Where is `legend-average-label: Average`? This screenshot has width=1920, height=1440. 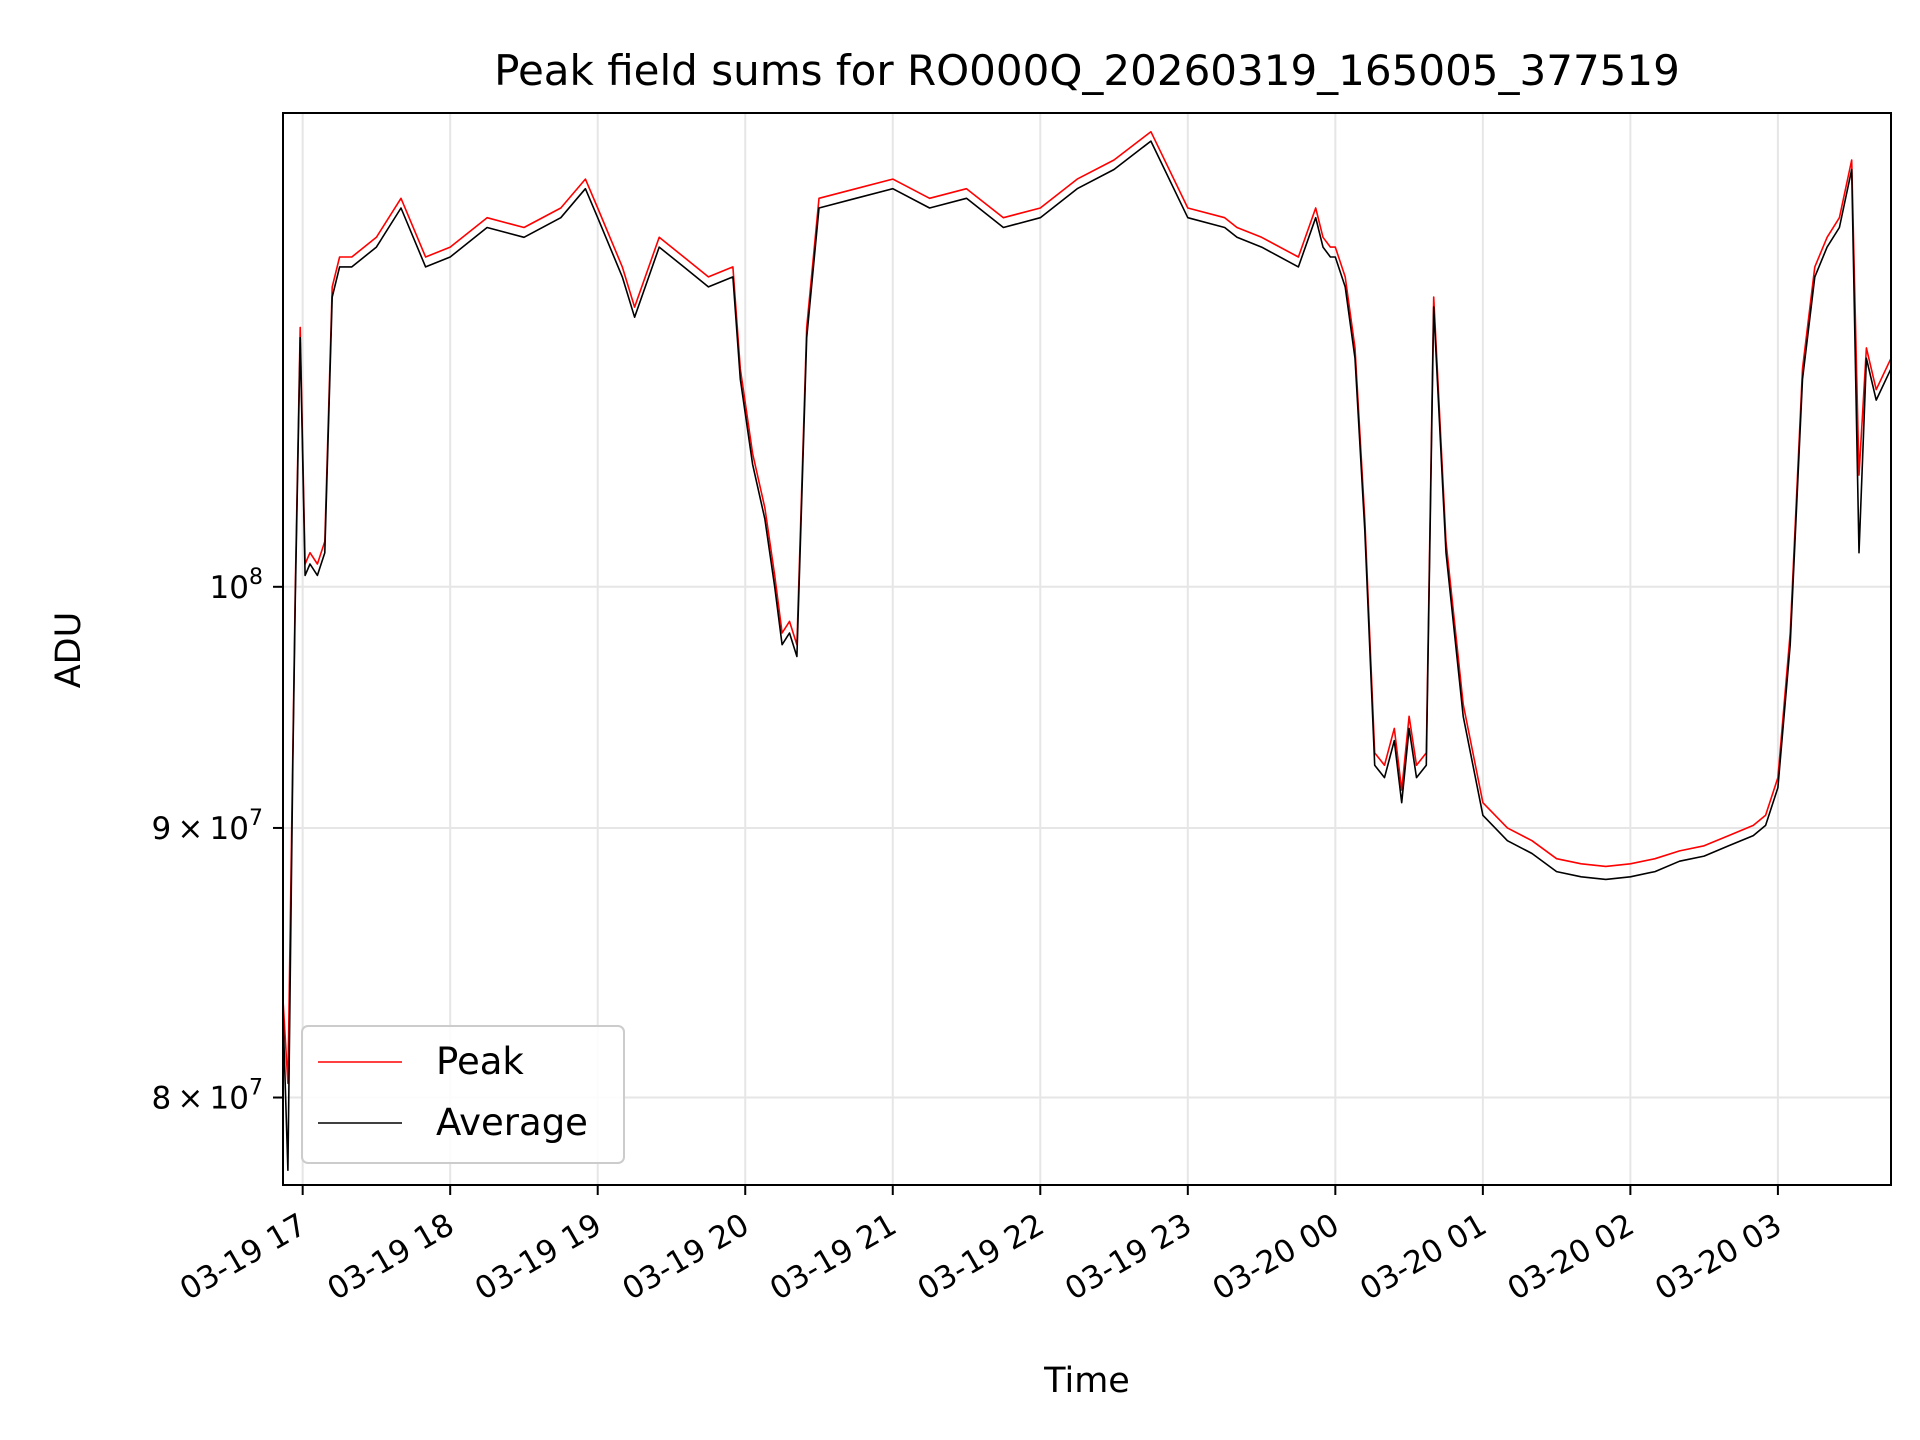 legend-average-label: Average is located at coordinates (512, 1122).